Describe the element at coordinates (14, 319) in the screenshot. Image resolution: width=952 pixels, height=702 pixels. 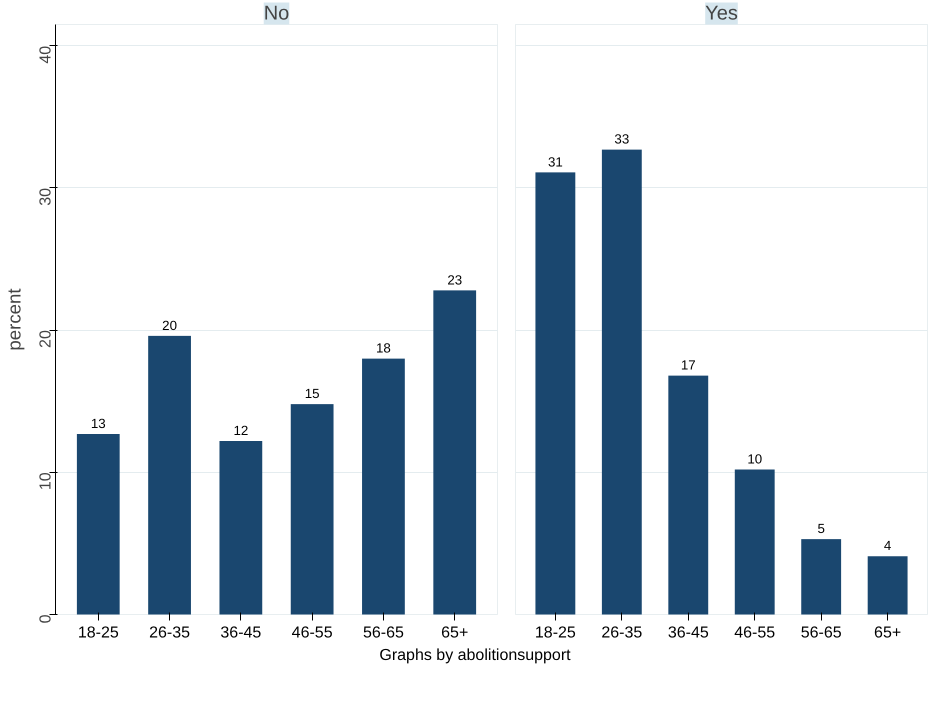
I see `y-axis-title: percent` at that location.